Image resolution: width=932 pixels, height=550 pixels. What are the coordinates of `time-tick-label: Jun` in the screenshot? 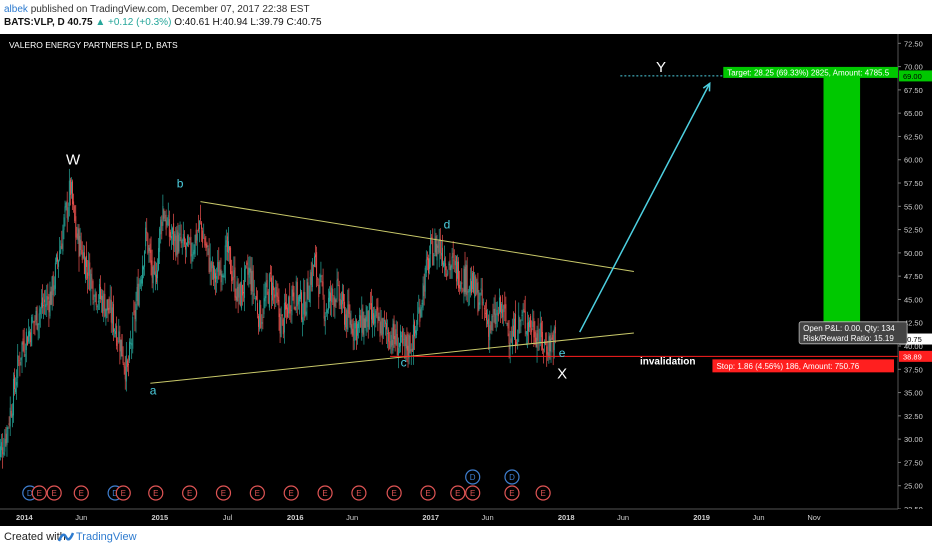 It's located at (488, 517).